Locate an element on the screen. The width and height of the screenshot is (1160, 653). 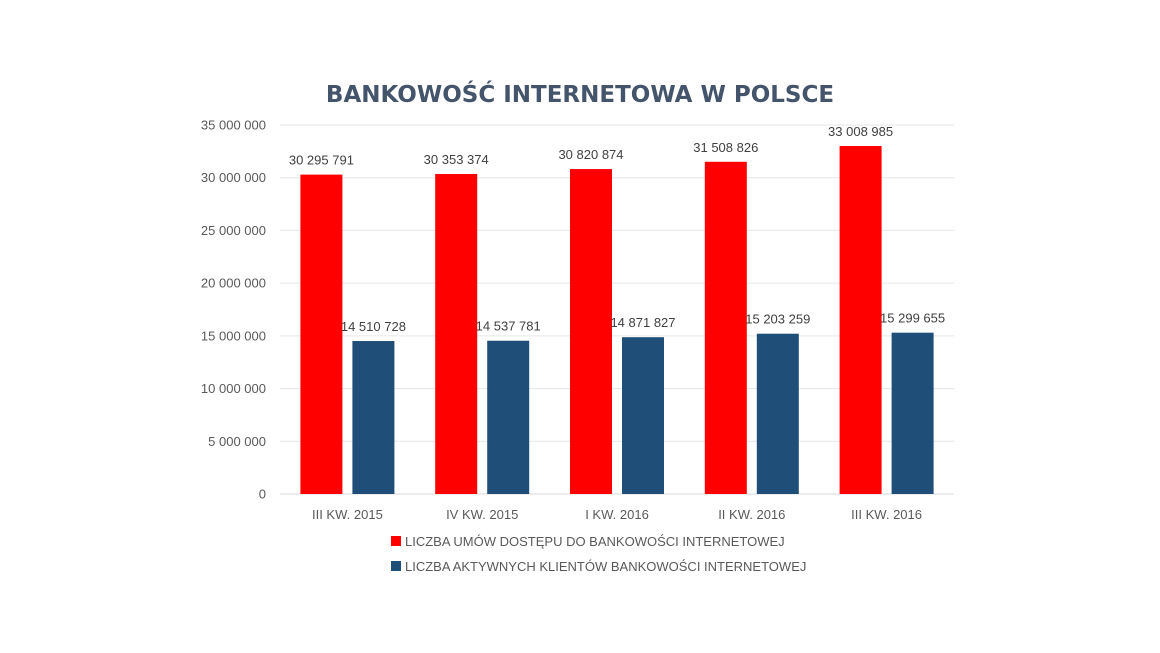
data-label: 30 353 374 is located at coordinates (456, 159).